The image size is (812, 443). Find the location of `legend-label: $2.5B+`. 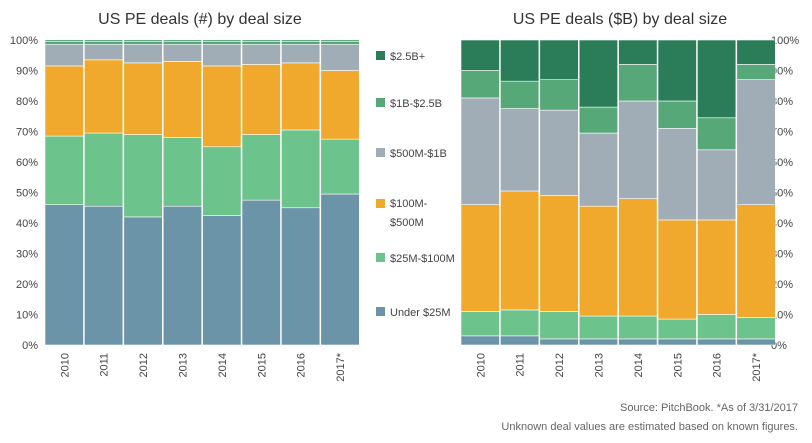

legend-label: $2.5B+ is located at coordinates (407, 57).